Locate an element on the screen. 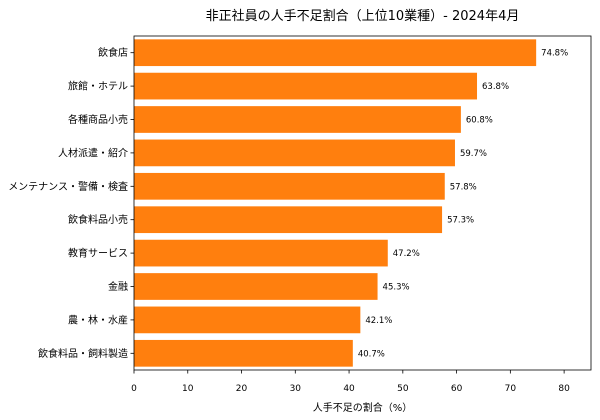  x-tick-label-10: 10 is located at coordinates (188, 389).